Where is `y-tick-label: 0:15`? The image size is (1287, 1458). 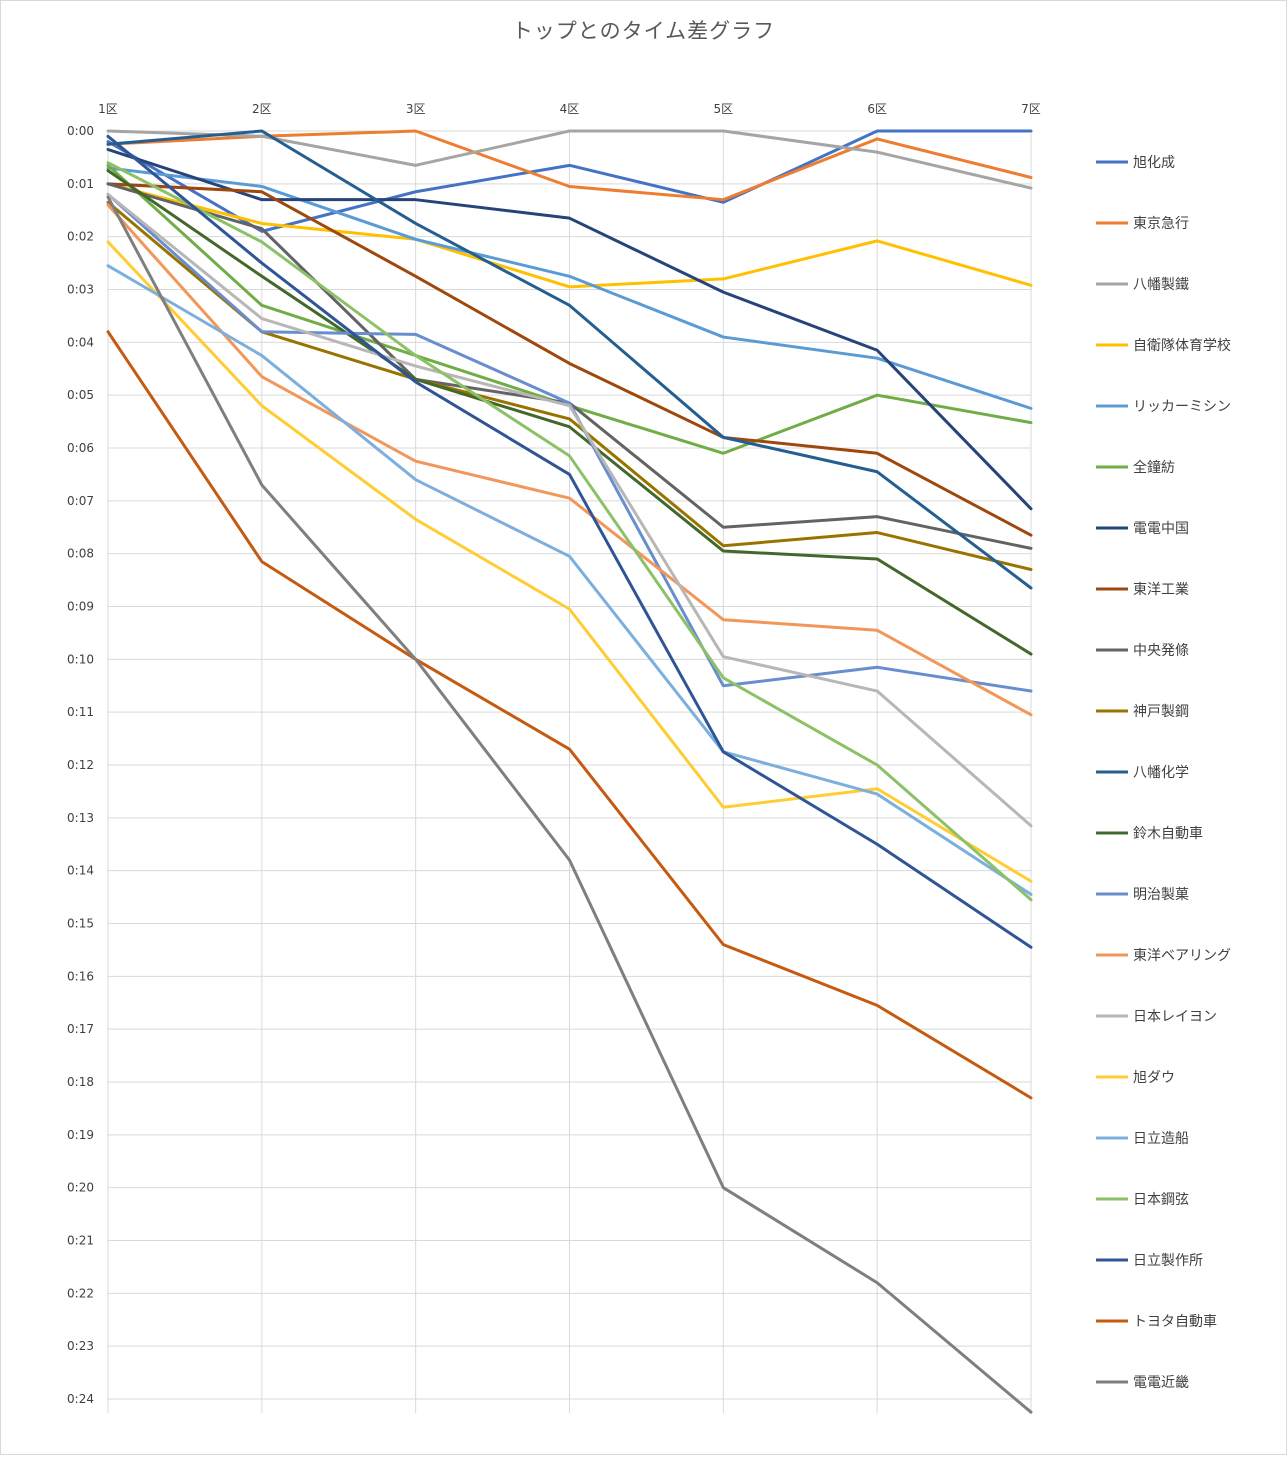
y-tick-label: 0:15 is located at coordinates (80, 924).